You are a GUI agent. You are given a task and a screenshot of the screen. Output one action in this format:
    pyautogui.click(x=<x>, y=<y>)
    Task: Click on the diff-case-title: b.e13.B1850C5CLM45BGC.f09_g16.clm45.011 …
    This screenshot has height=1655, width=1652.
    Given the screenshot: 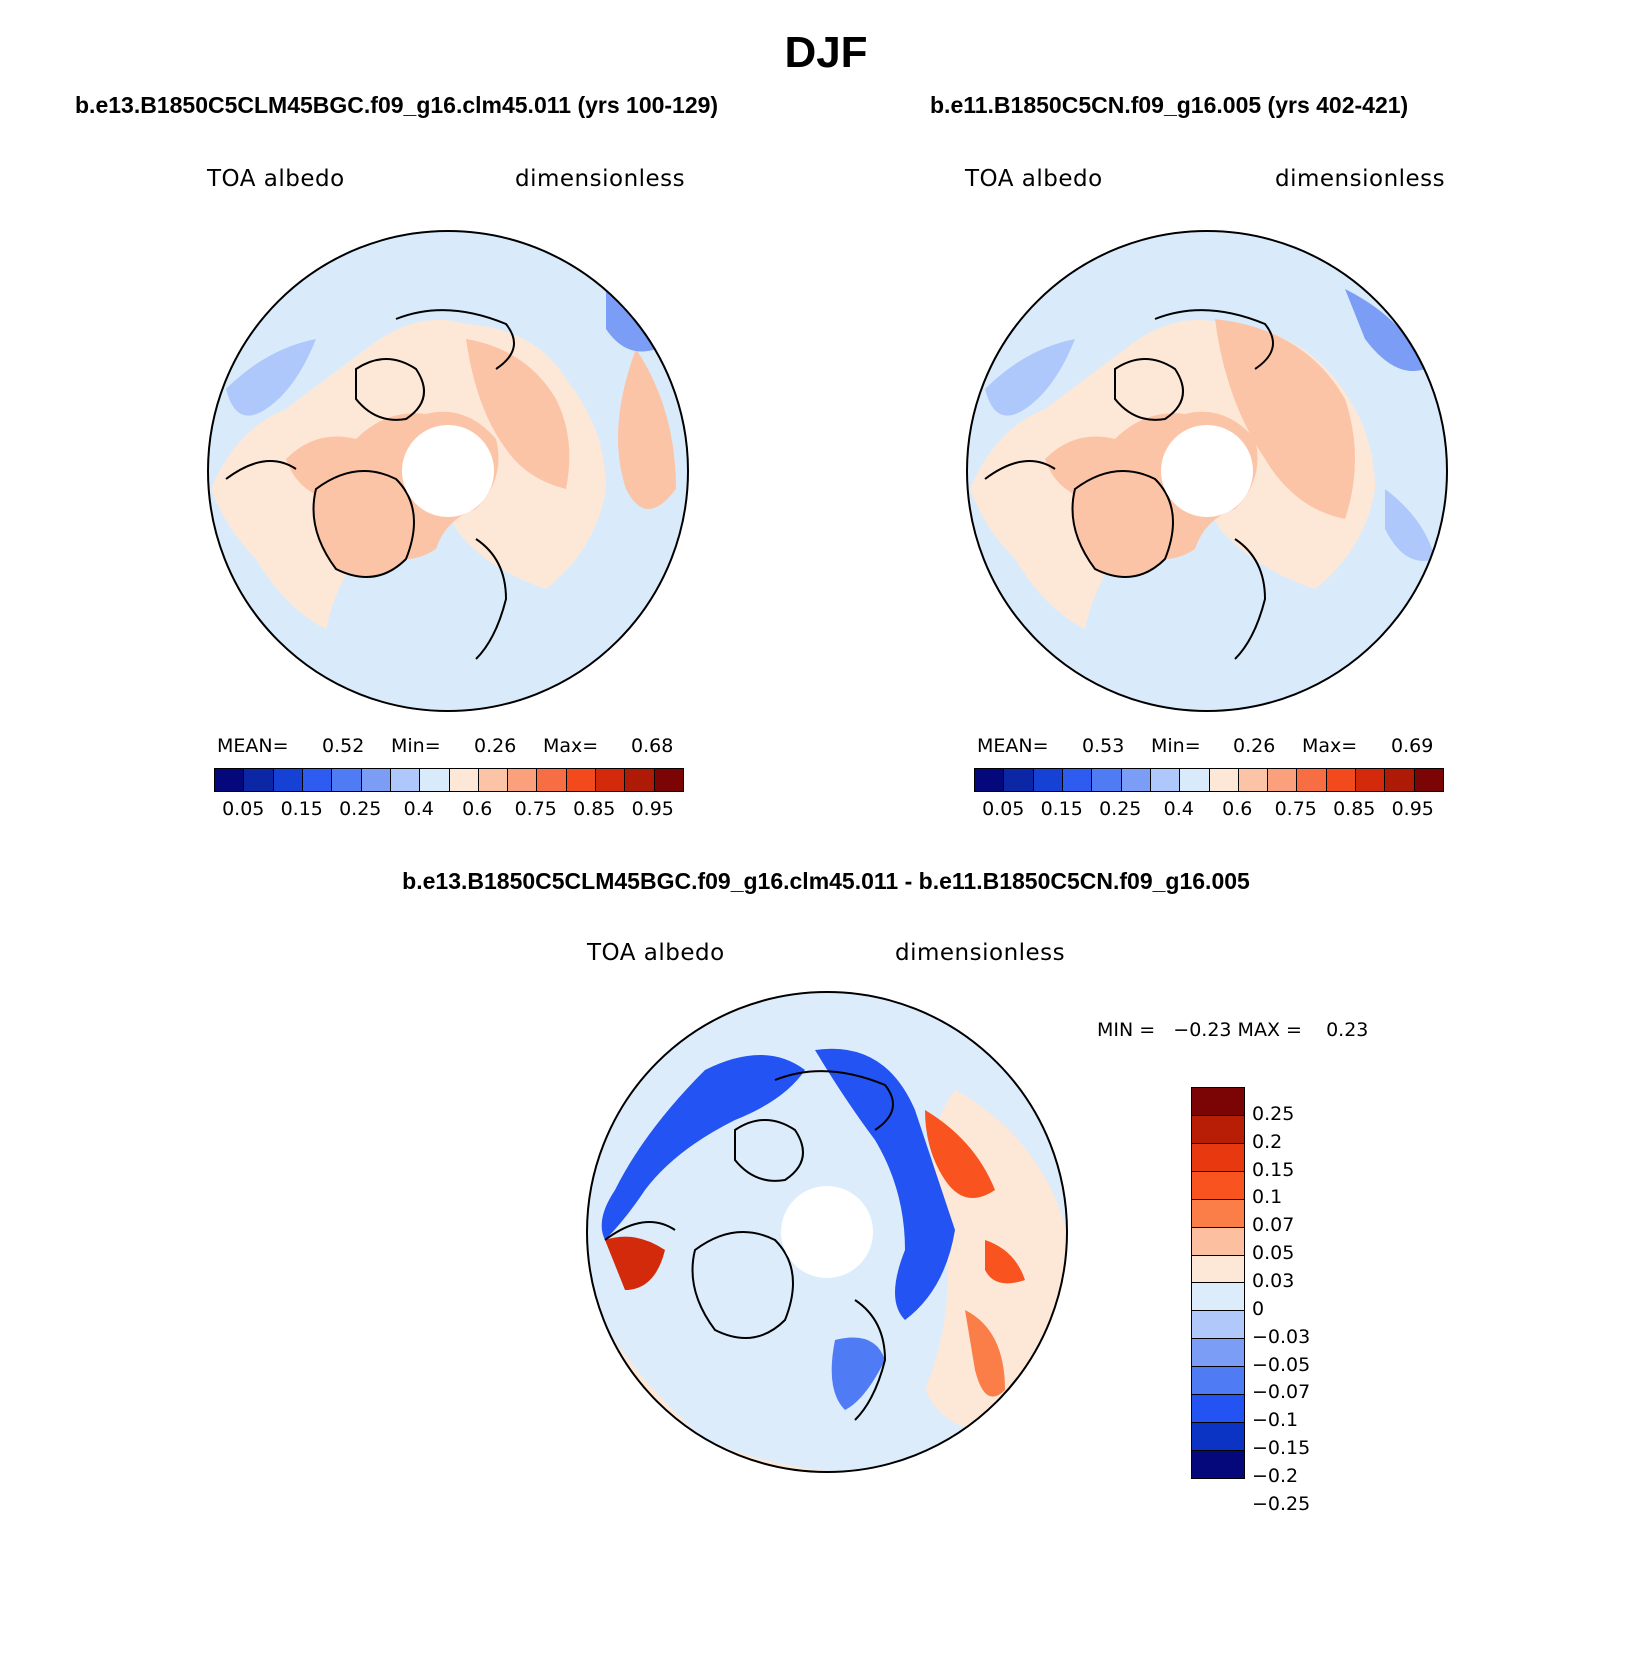 What is the action you would take?
    pyautogui.click(x=826, y=881)
    